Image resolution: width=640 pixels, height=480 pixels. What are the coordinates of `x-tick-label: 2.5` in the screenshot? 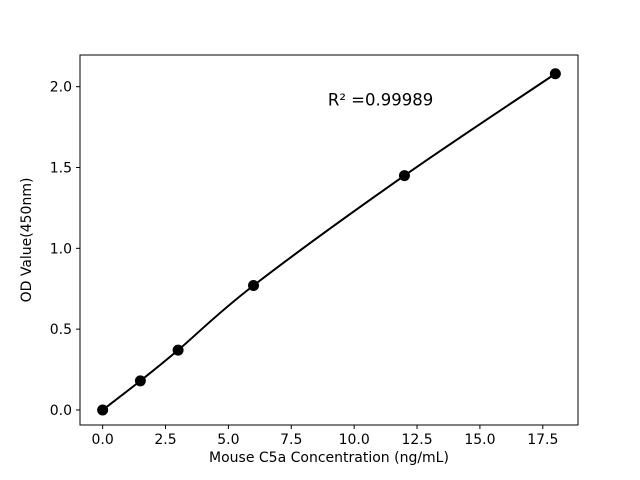 It's located at (165, 440).